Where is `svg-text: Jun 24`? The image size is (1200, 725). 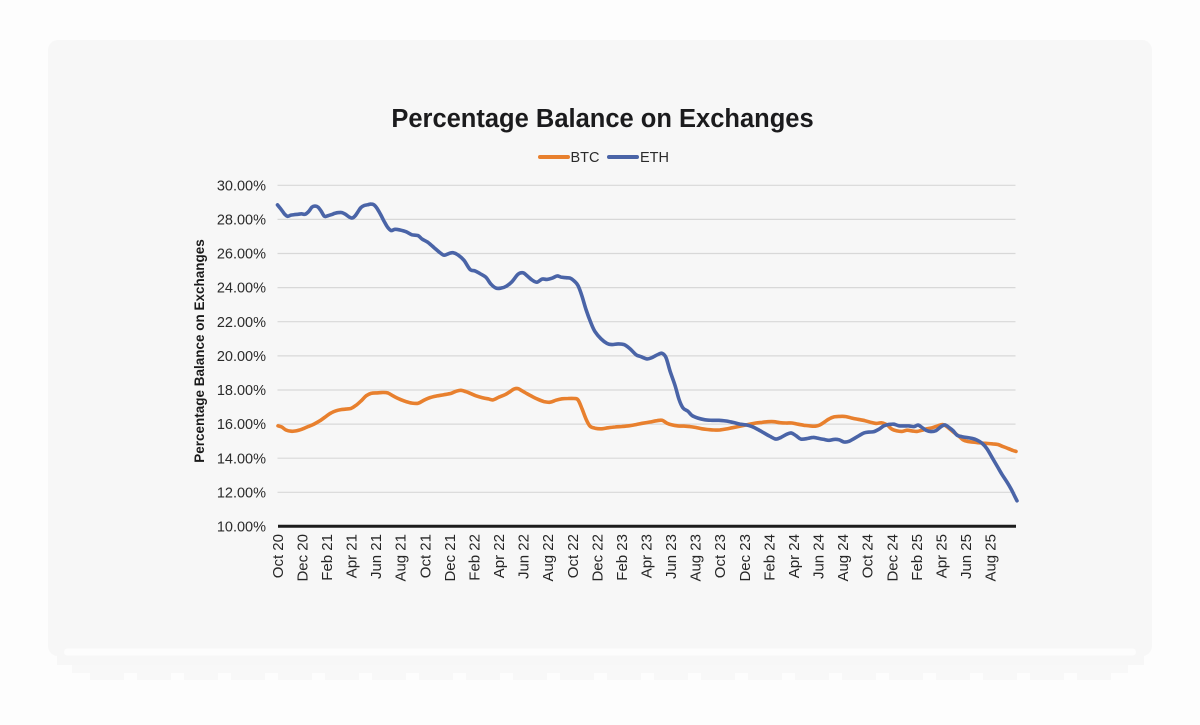 svg-text: Jun 24 is located at coordinates (819, 556).